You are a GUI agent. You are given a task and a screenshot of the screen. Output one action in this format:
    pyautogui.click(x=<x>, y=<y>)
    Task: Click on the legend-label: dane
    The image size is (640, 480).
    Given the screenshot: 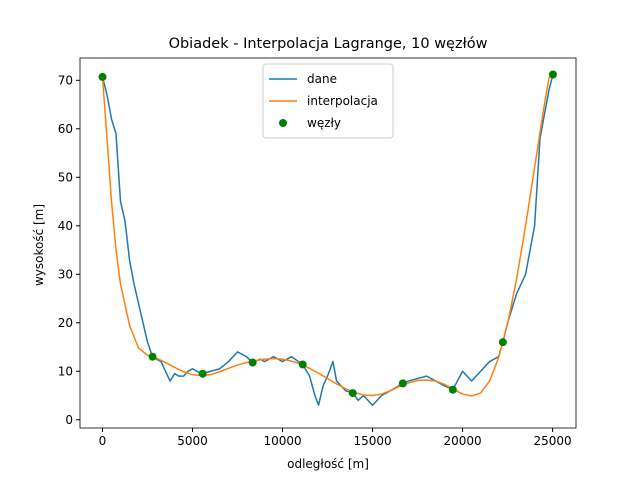 What is the action you would take?
    pyautogui.click(x=322, y=79)
    